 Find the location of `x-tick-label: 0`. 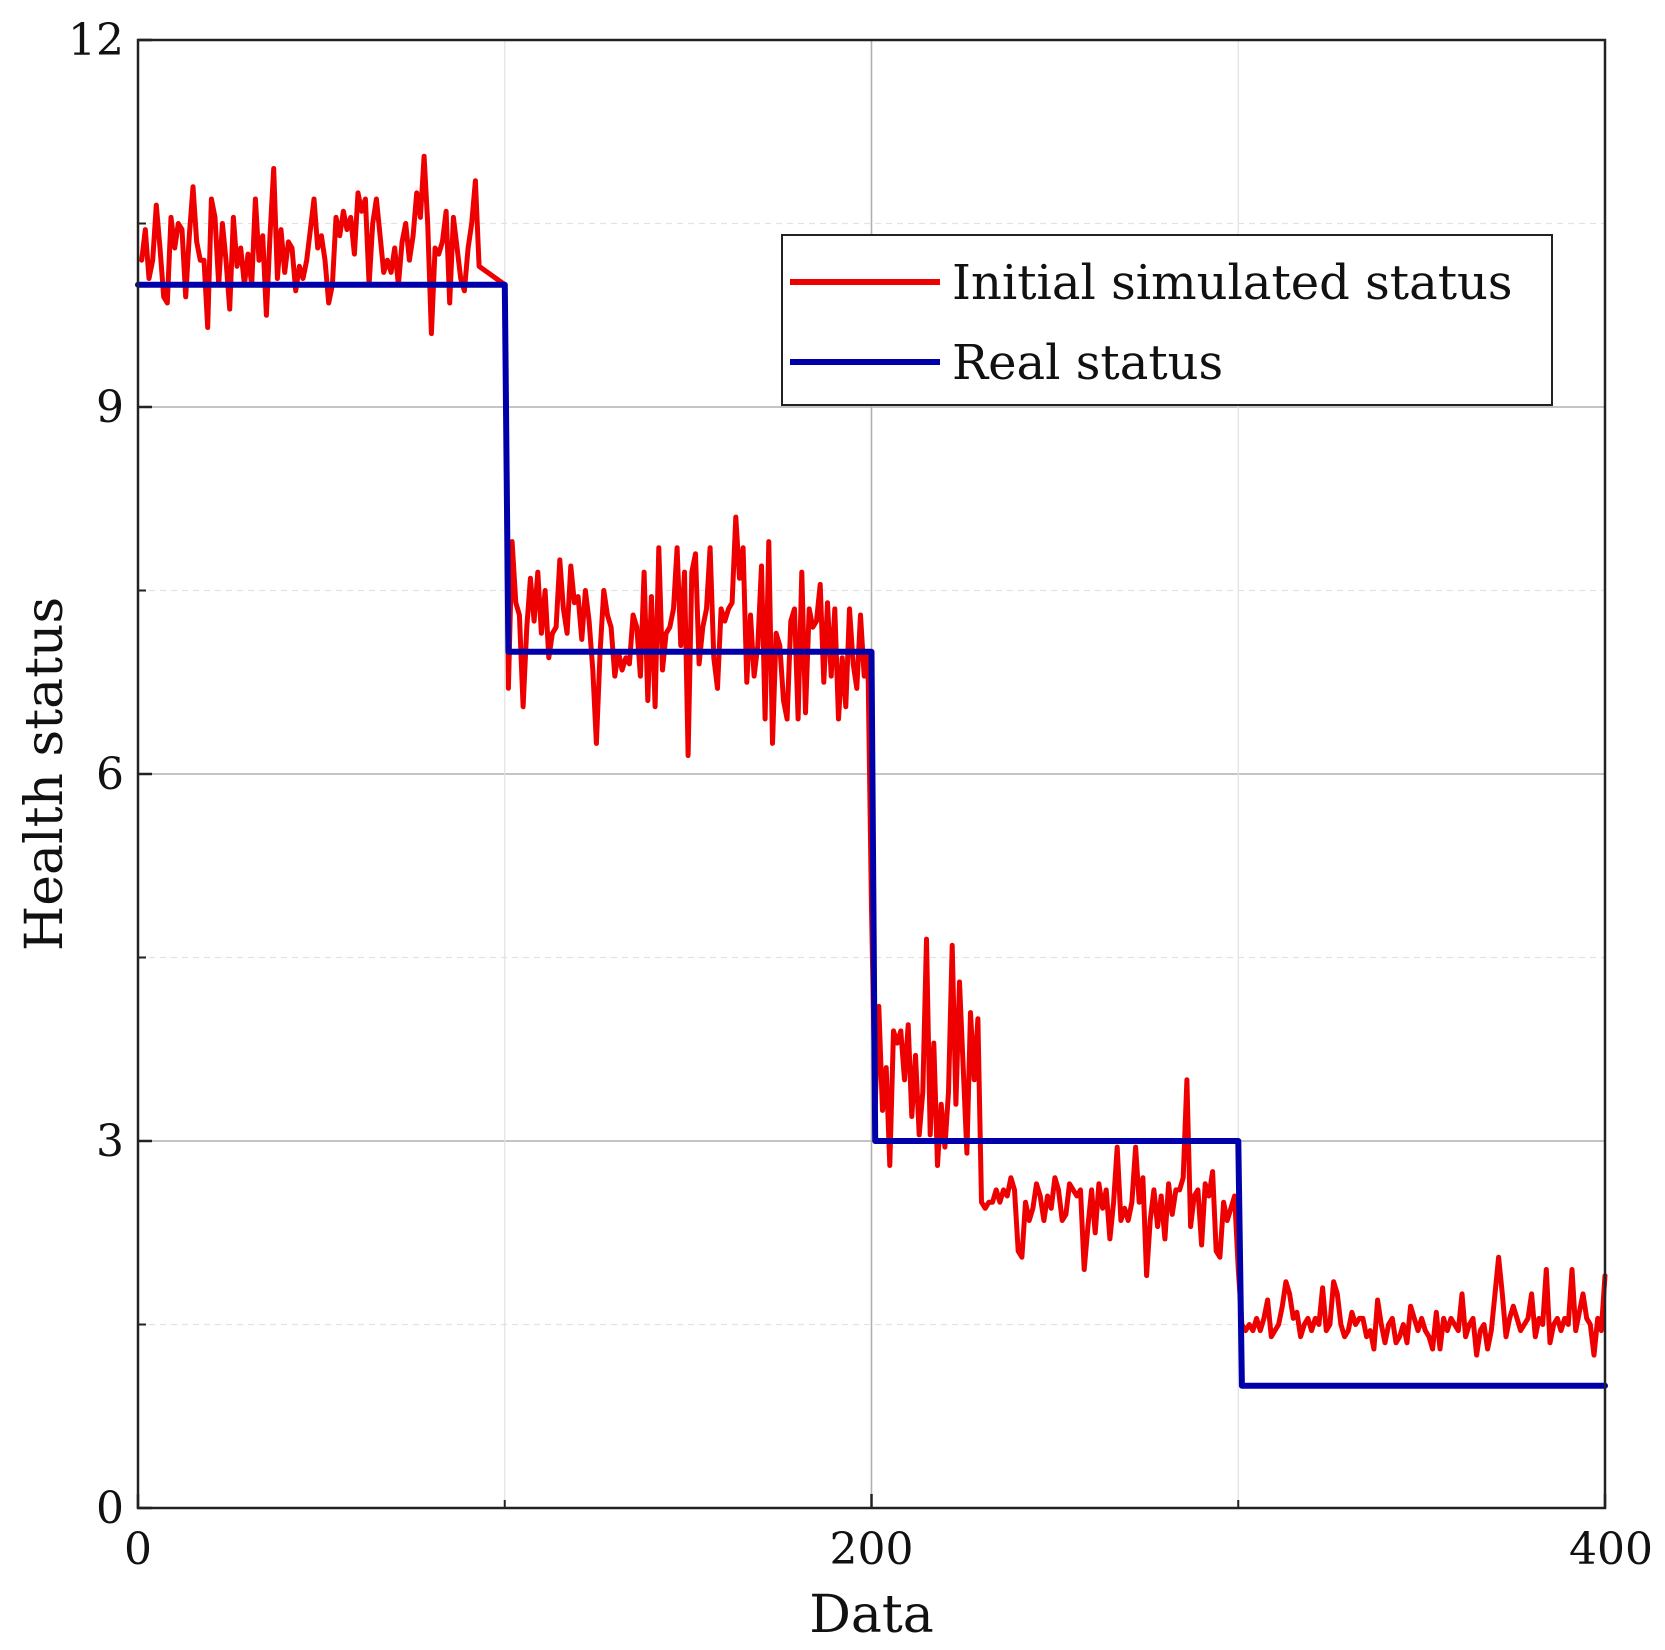

x-tick-label: 0 is located at coordinates (138, 1549).